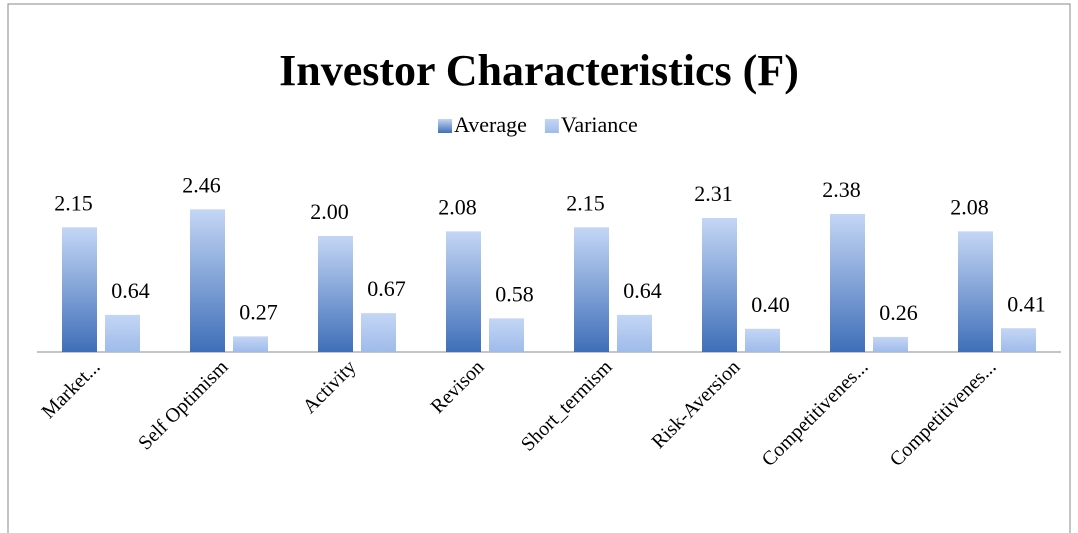 This screenshot has height=533, width=1078. I want to click on data-label: 2.38, so click(841, 189).